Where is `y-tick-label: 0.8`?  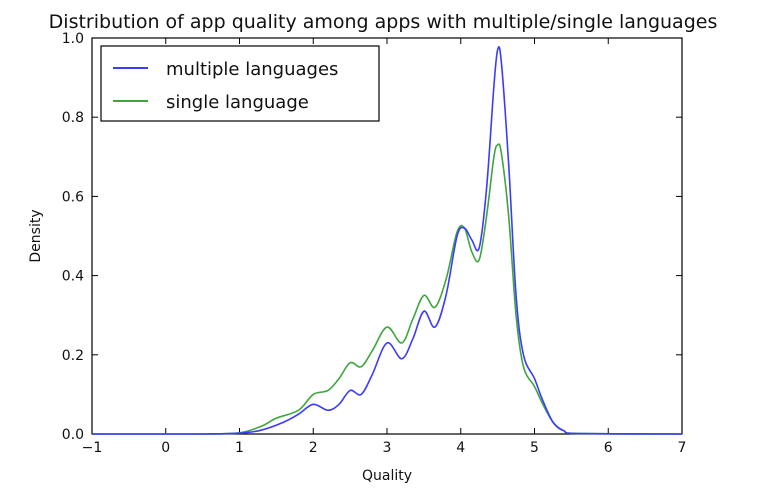
y-tick-label: 0.8 is located at coordinates (73, 118).